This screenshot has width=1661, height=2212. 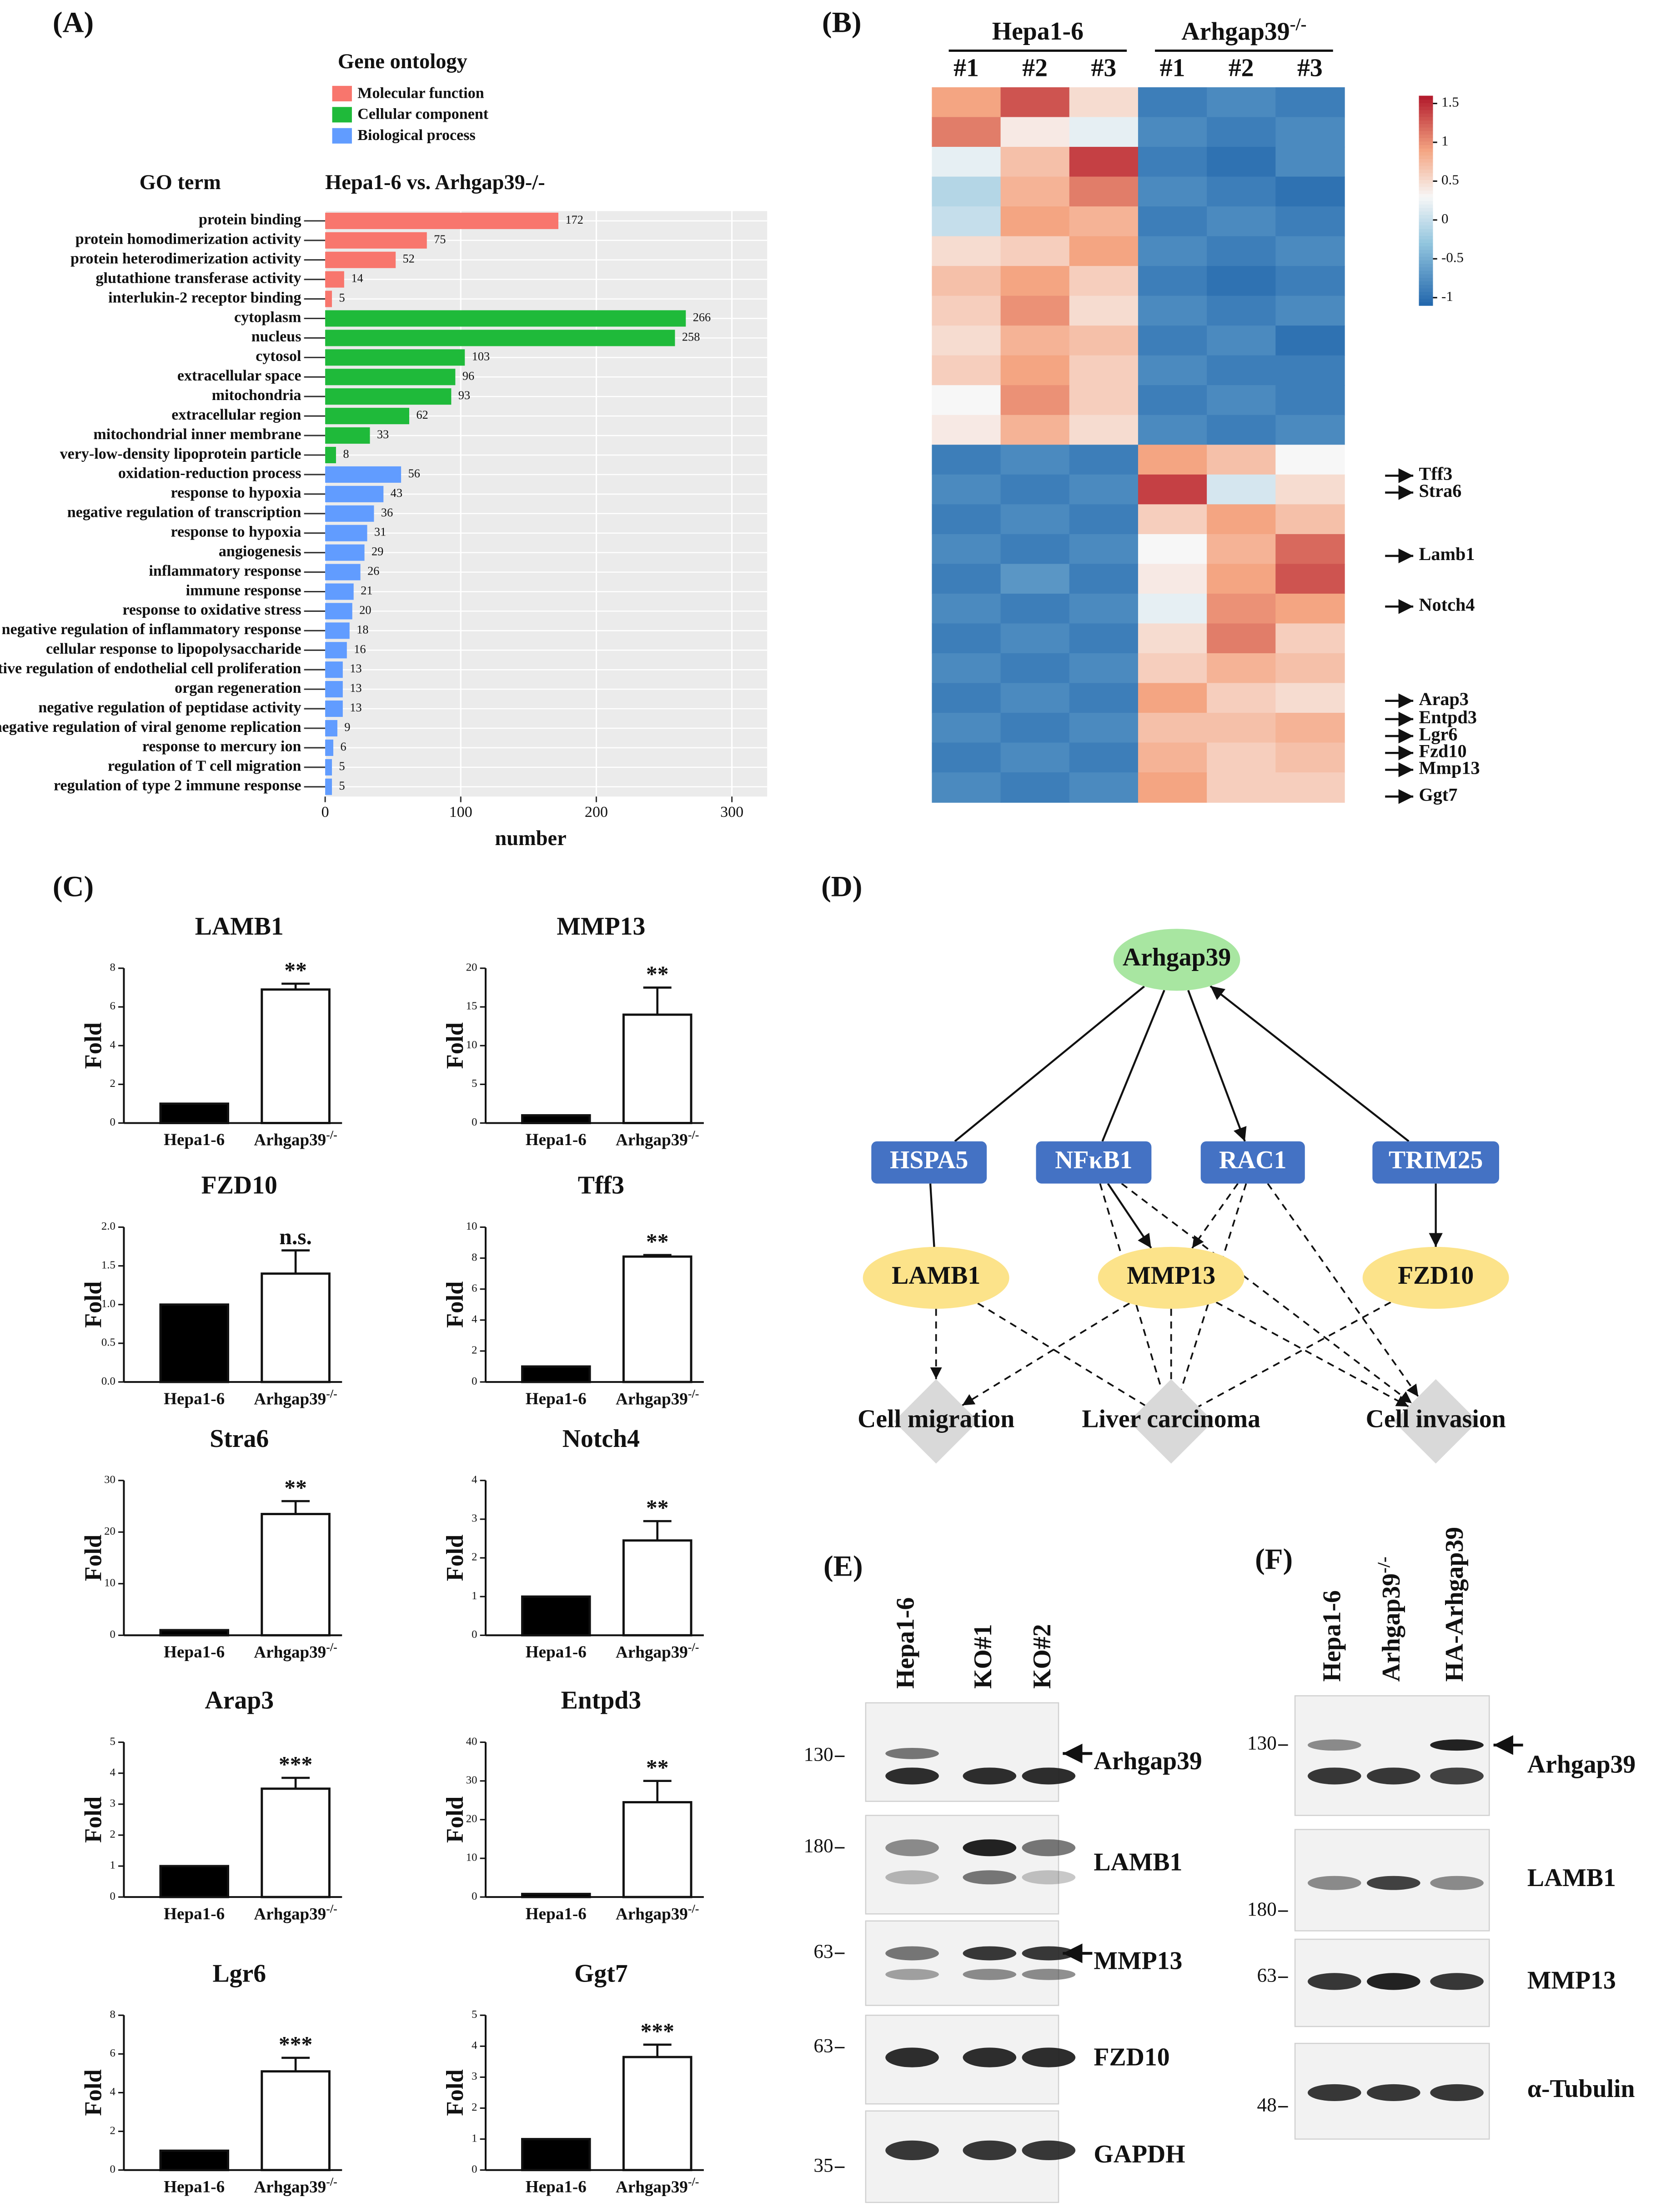 What do you see at coordinates (1243, 30) in the screenshot?
I see `group-label: Arhgap39-/-` at bounding box center [1243, 30].